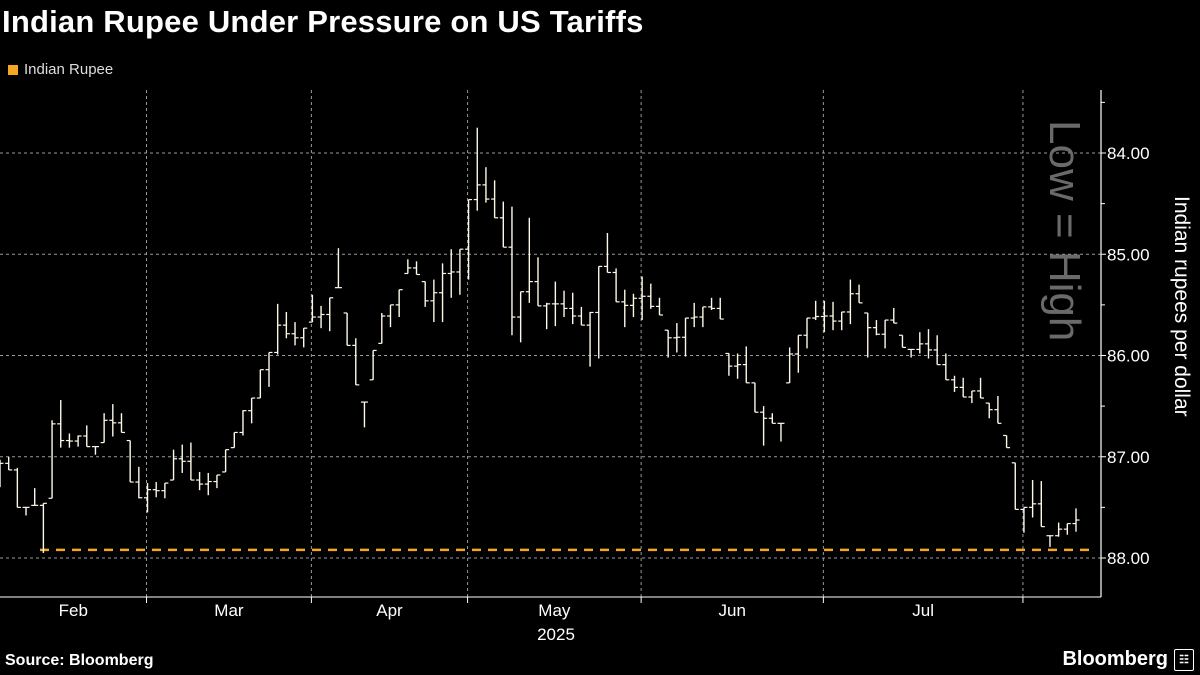 This screenshot has height=675, width=1200. Describe the element at coordinates (79, 660) in the screenshot. I see `source-note: Source: Bloomberg` at that location.